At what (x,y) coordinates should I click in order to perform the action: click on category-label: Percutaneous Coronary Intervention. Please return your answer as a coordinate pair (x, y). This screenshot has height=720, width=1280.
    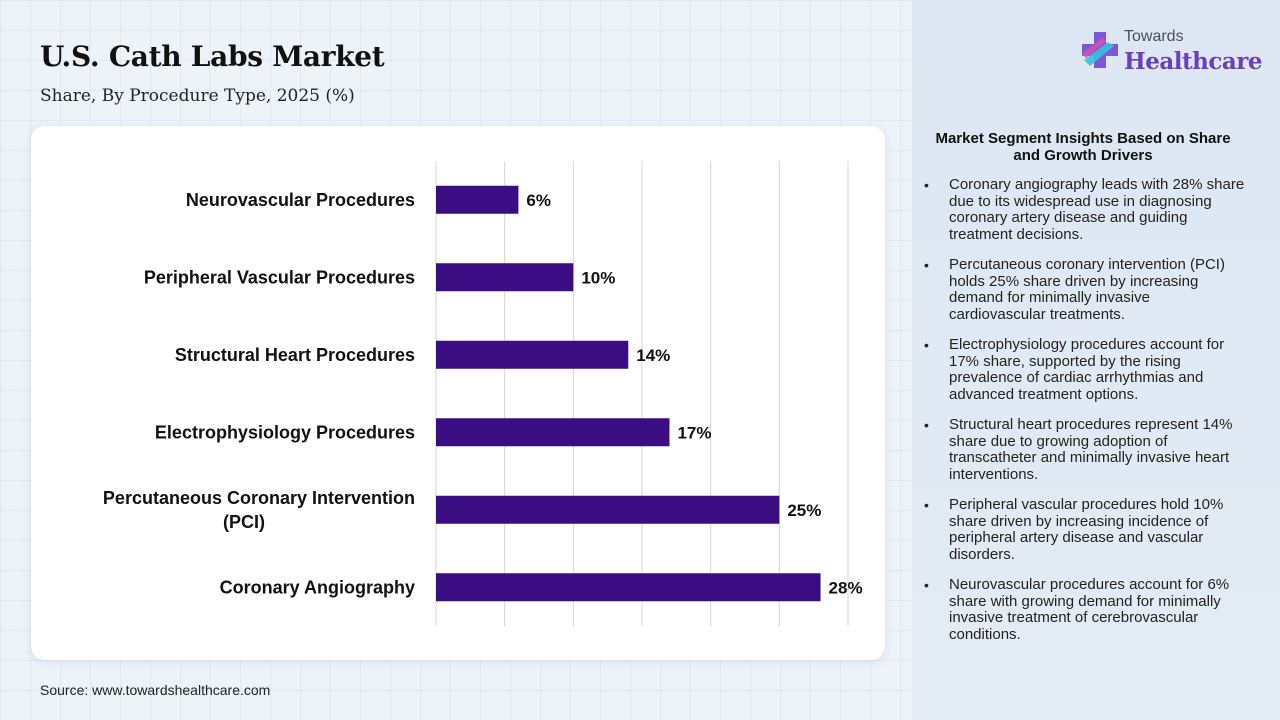
    Looking at the image, I should click on (259, 498).